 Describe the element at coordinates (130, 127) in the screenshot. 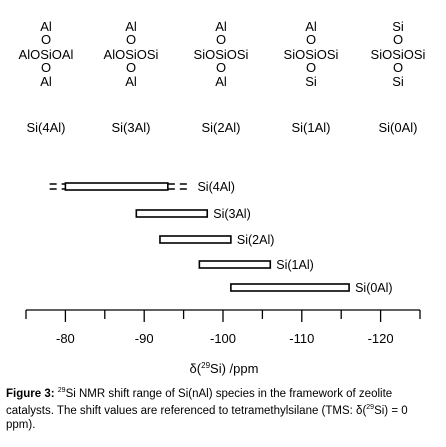

I see `structure-label: Si(3Al)` at that location.